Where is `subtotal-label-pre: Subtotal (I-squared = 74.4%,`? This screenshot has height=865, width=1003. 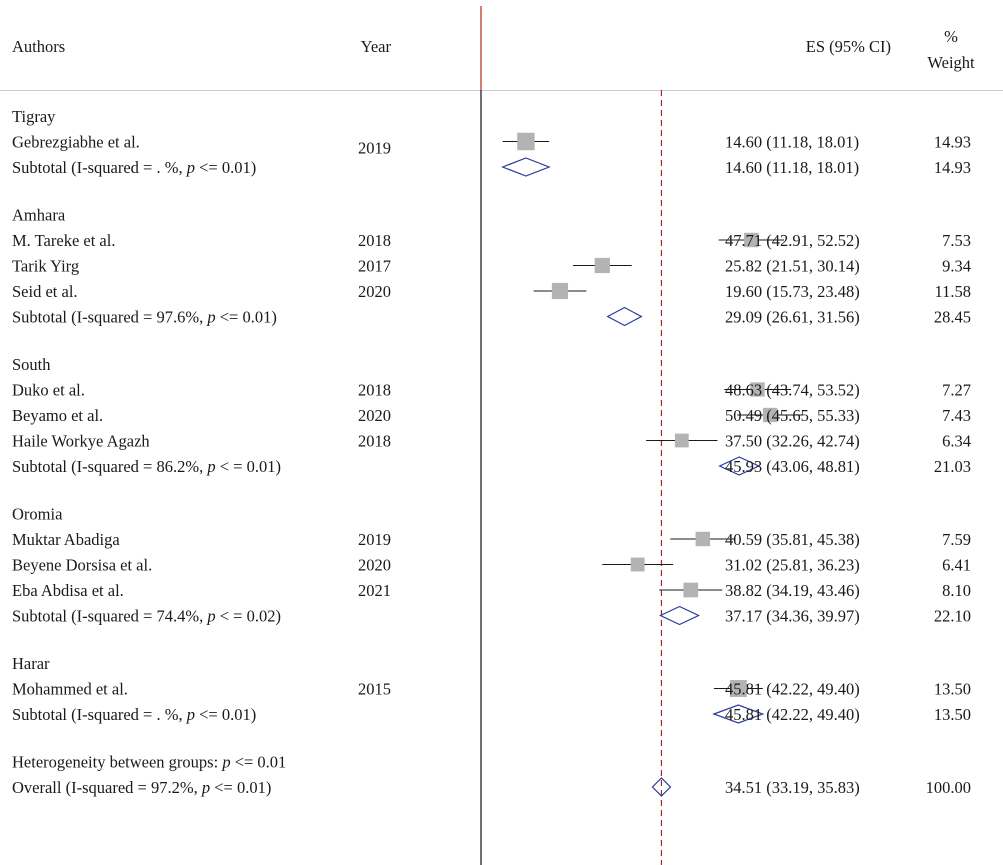
subtotal-label-pre: Subtotal (I-squared = 74.4%, is located at coordinates (109, 616).